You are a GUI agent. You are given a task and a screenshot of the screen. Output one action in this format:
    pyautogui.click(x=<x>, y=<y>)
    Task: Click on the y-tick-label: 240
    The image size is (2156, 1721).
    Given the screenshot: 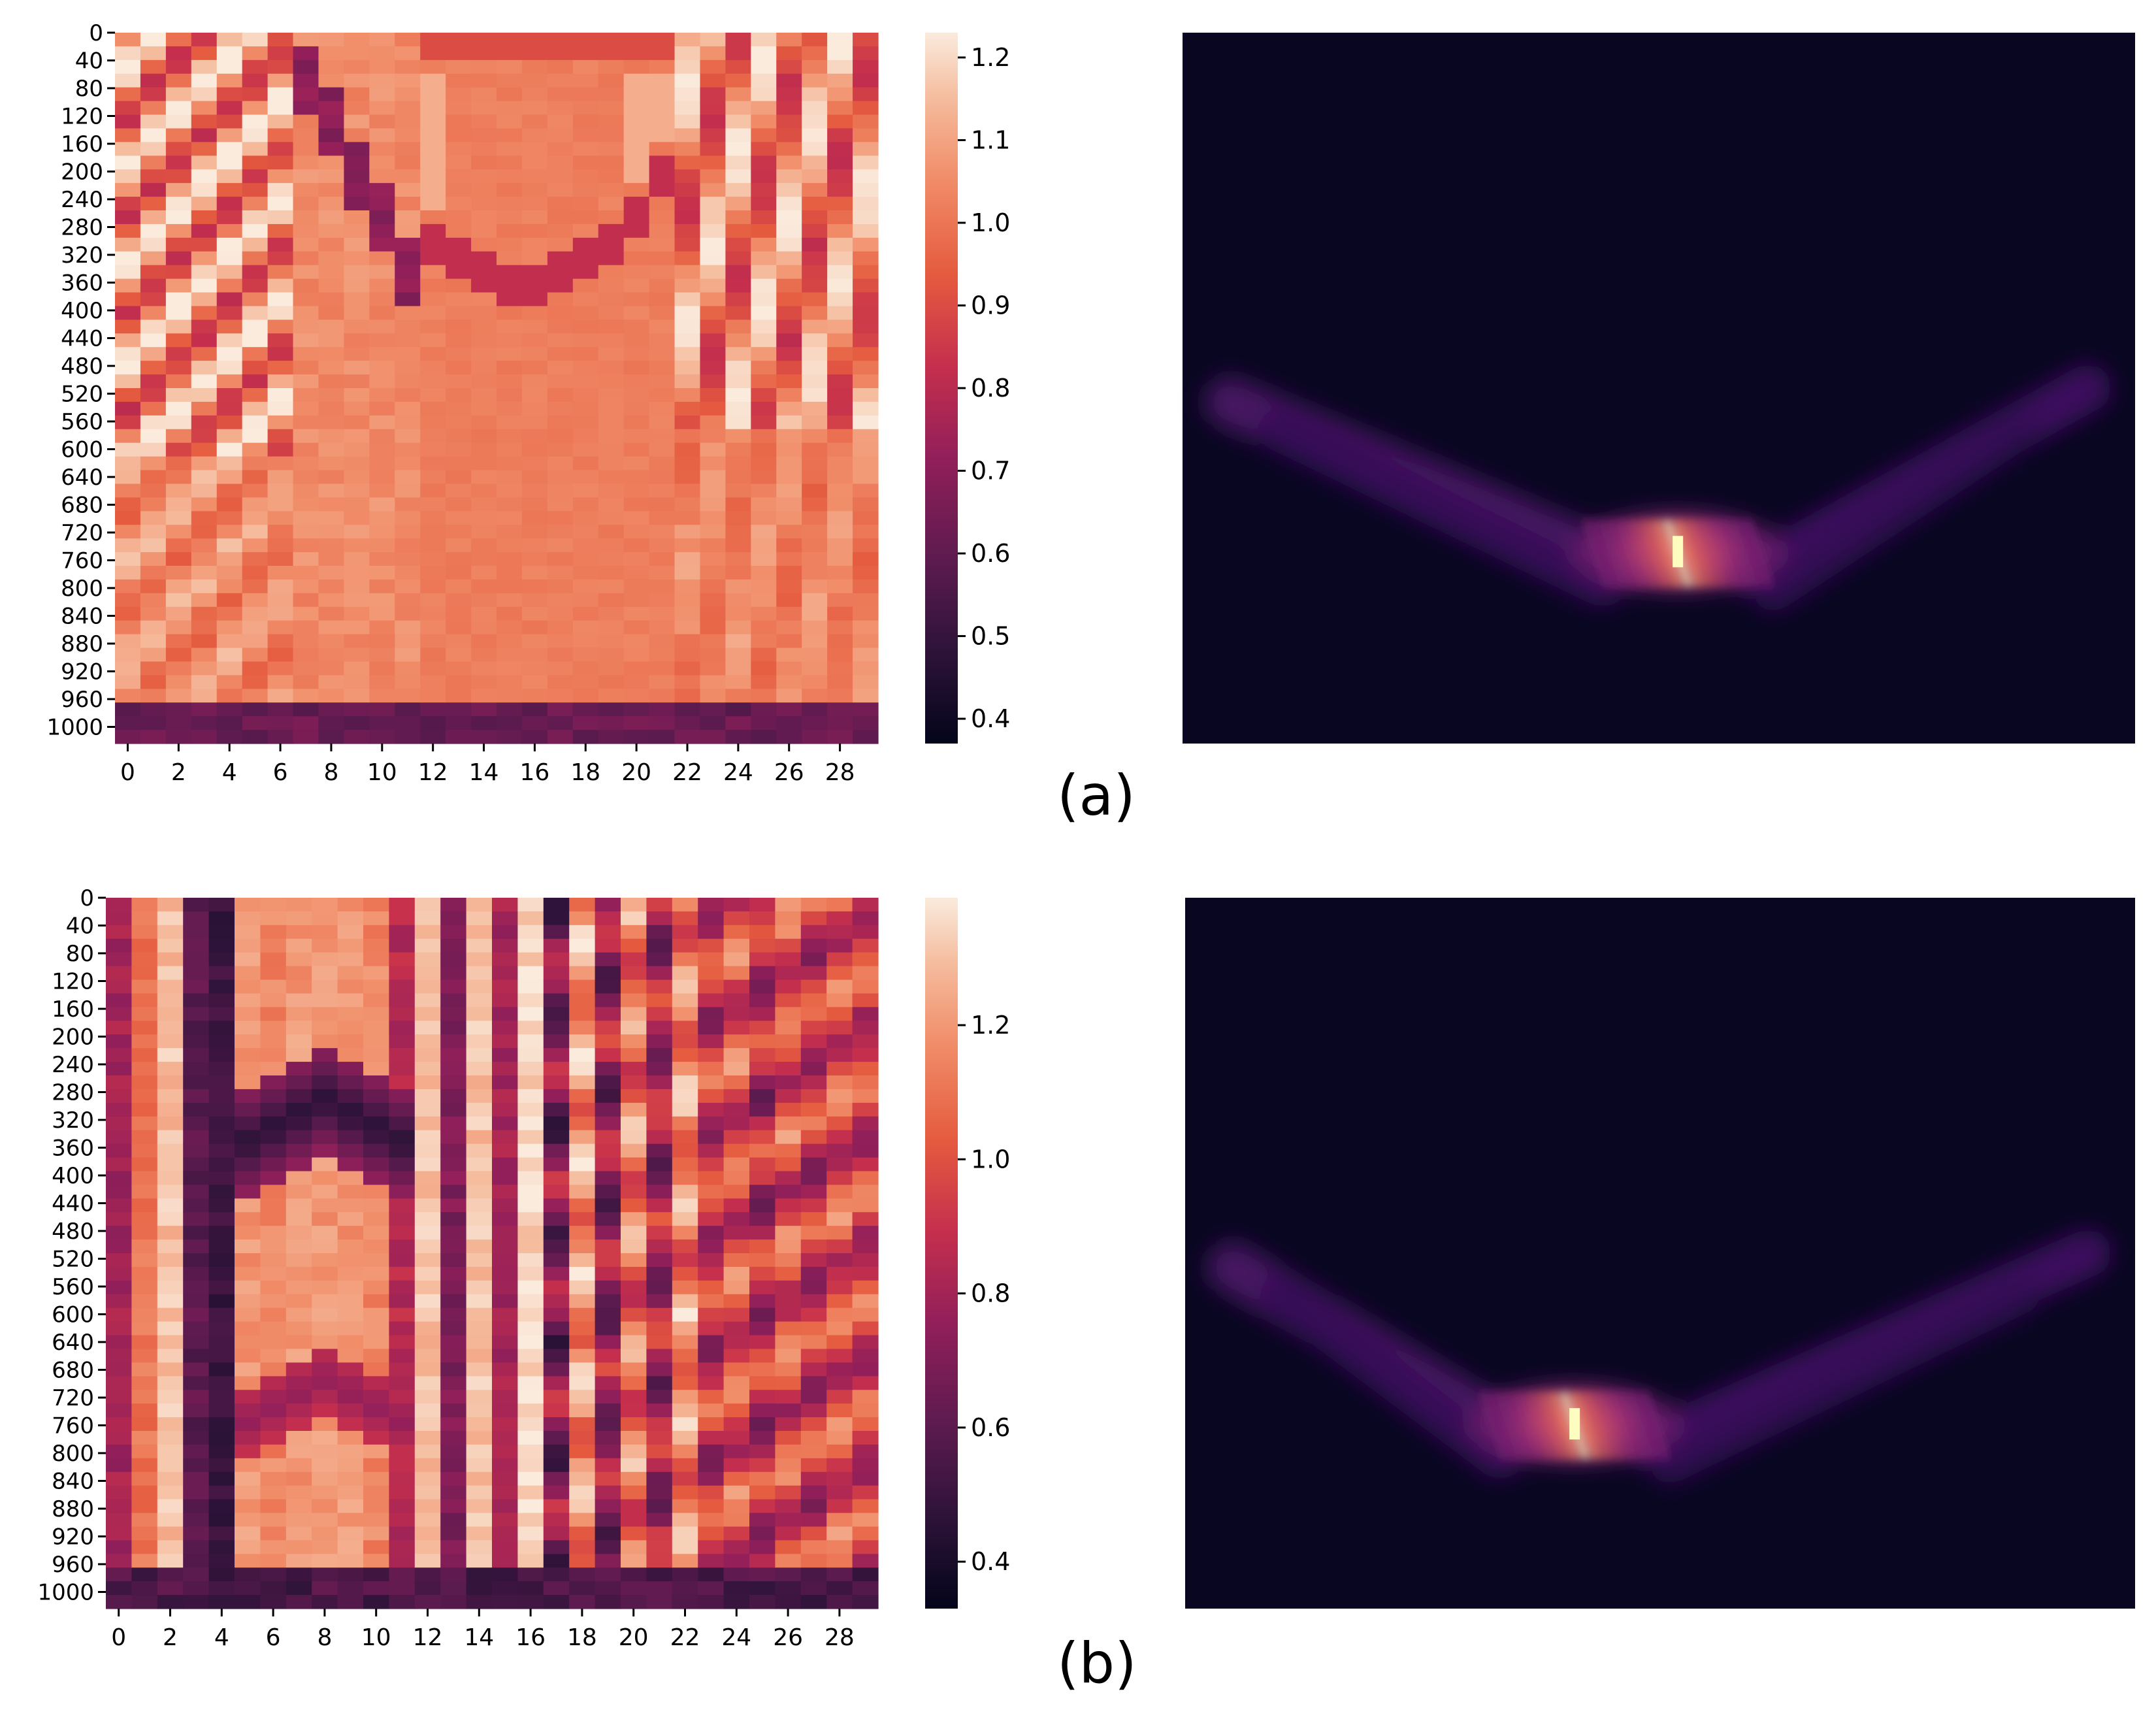 What is the action you would take?
    pyautogui.click(x=82, y=200)
    